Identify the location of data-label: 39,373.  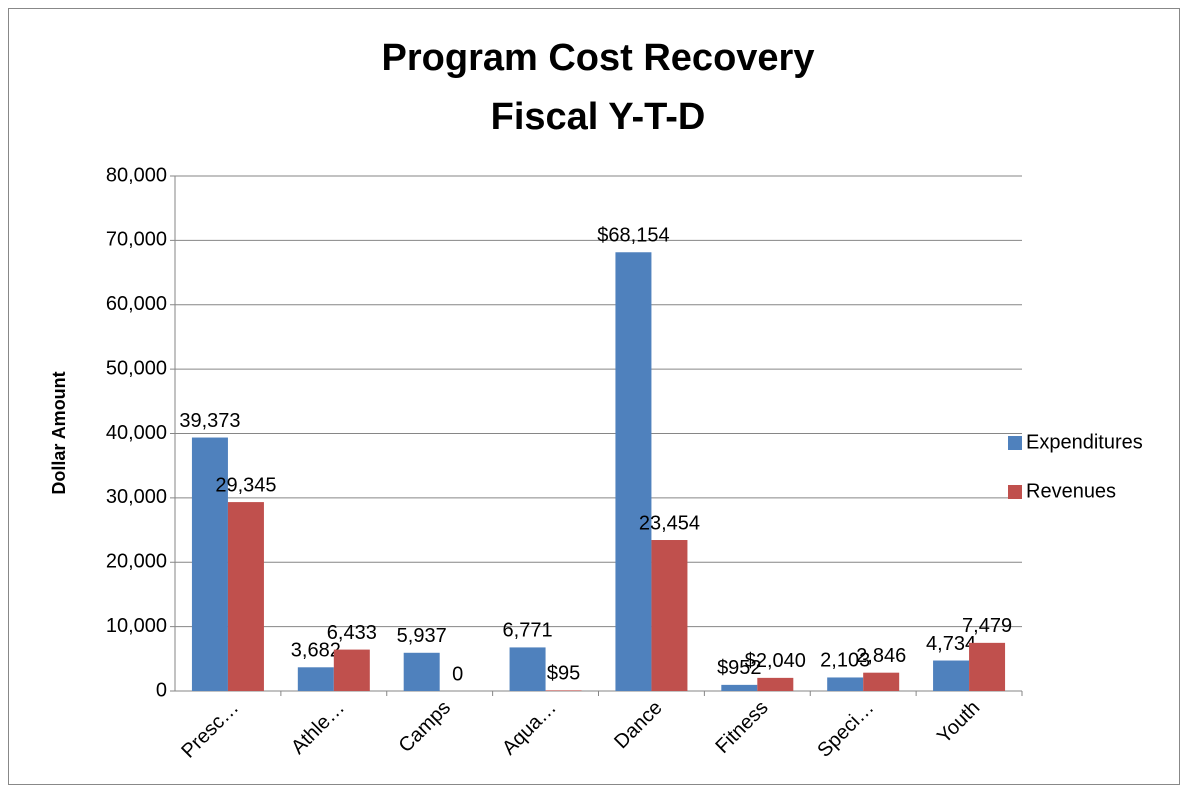
(209, 421).